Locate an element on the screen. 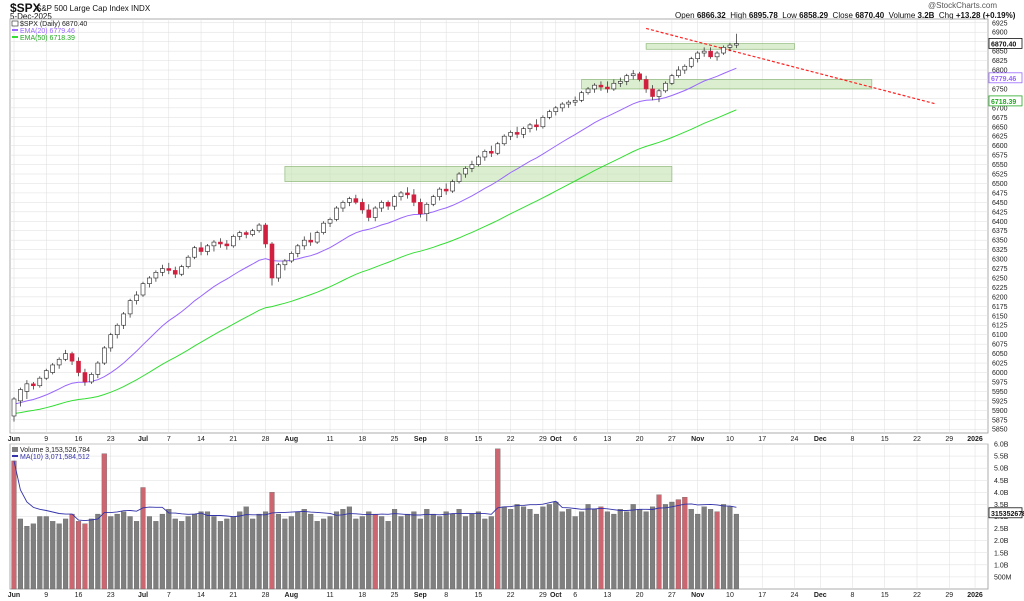 The height and width of the screenshot is (601, 1024). volume-tick-label: 4.0B is located at coordinates (1001, 493).